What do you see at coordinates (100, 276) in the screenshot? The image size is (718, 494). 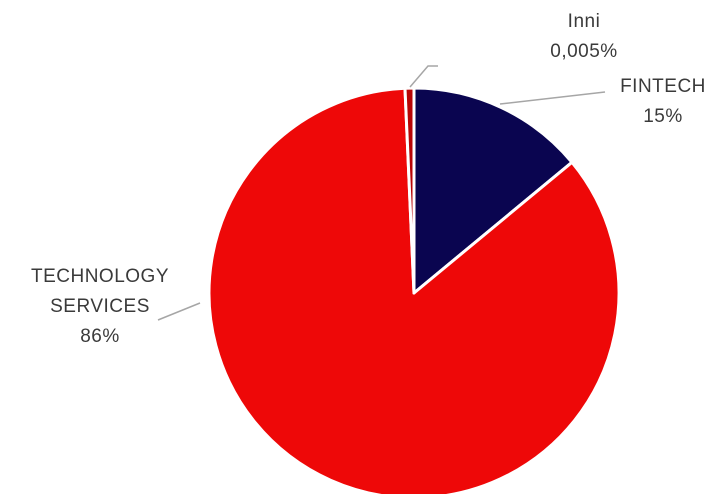 I see `slice-category-label: TECHNOLOGY` at bounding box center [100, 276].